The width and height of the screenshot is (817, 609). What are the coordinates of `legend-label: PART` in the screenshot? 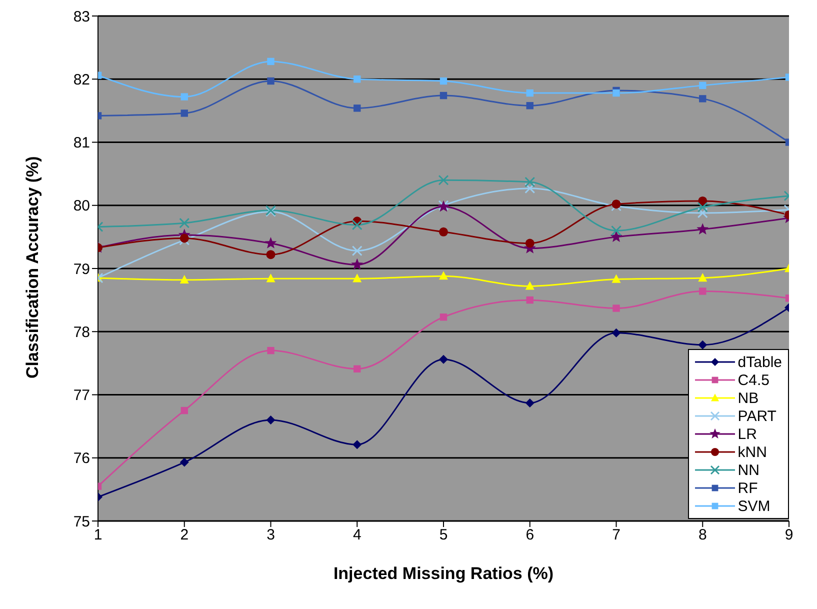 It's located at (757, 416).